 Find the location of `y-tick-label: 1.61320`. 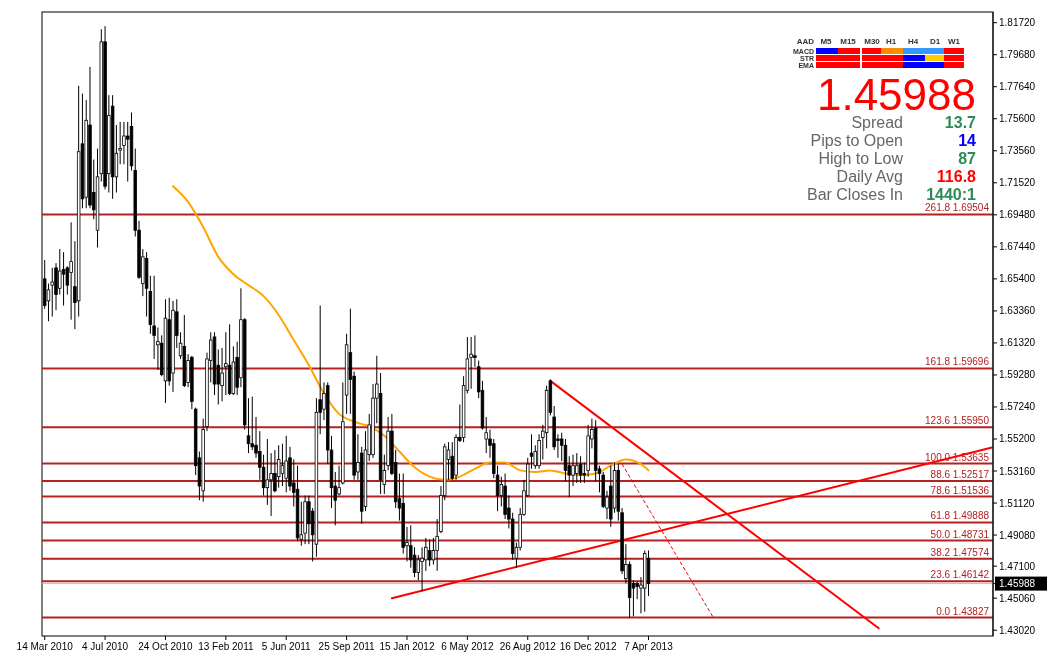

y-tick-label: 1.61320 is located at coordinates (1017, 343).